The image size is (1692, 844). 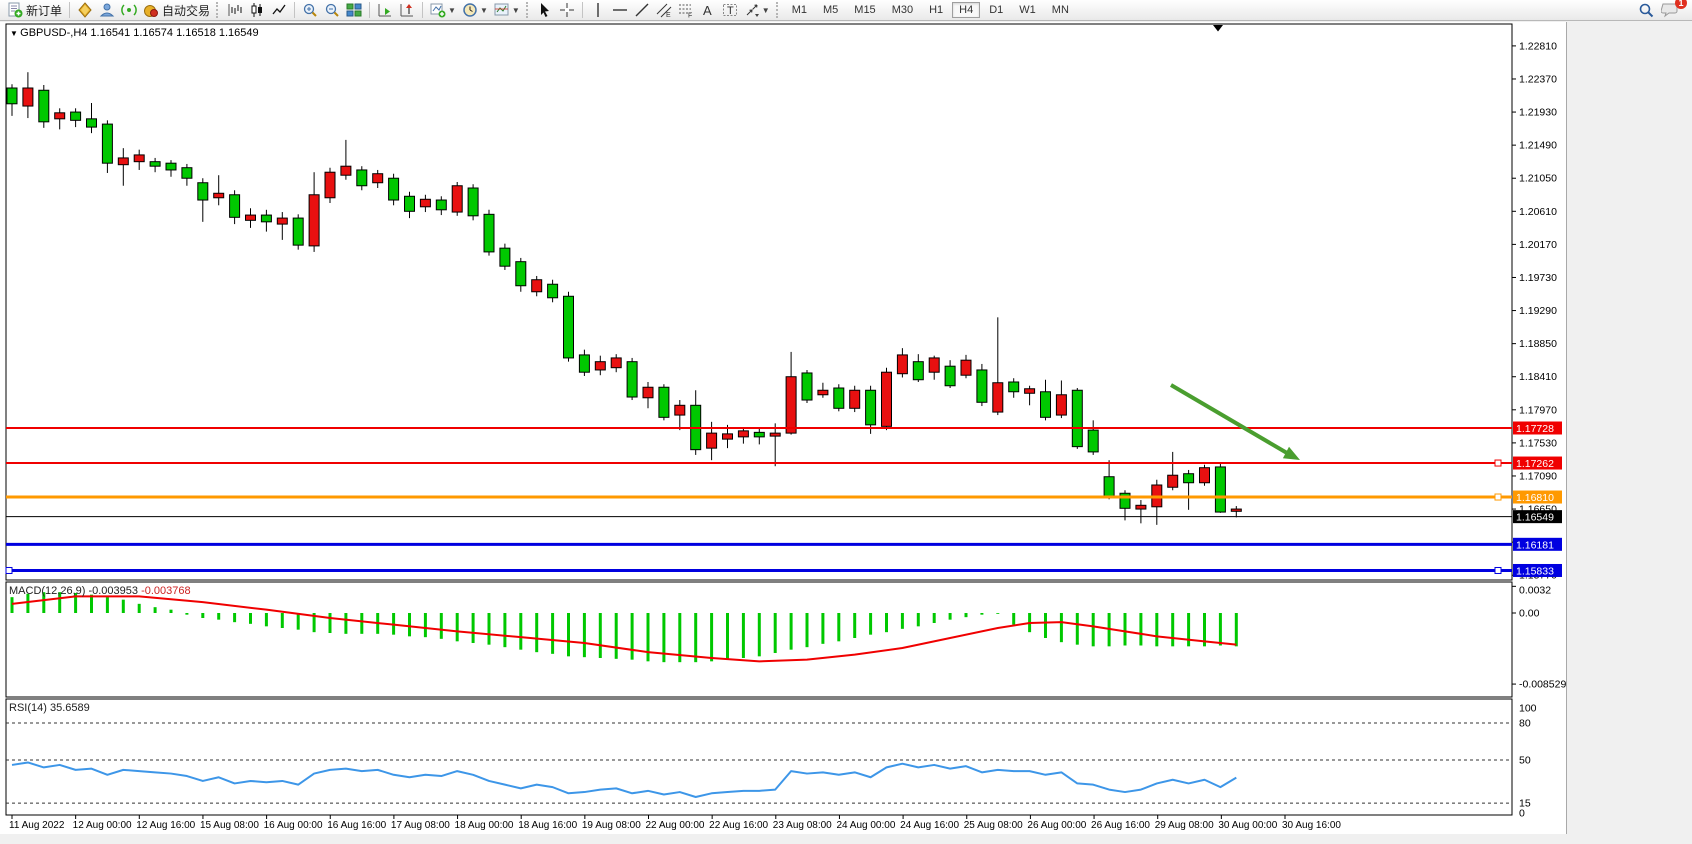 I want to click on separator, so click(x=70, y=10).